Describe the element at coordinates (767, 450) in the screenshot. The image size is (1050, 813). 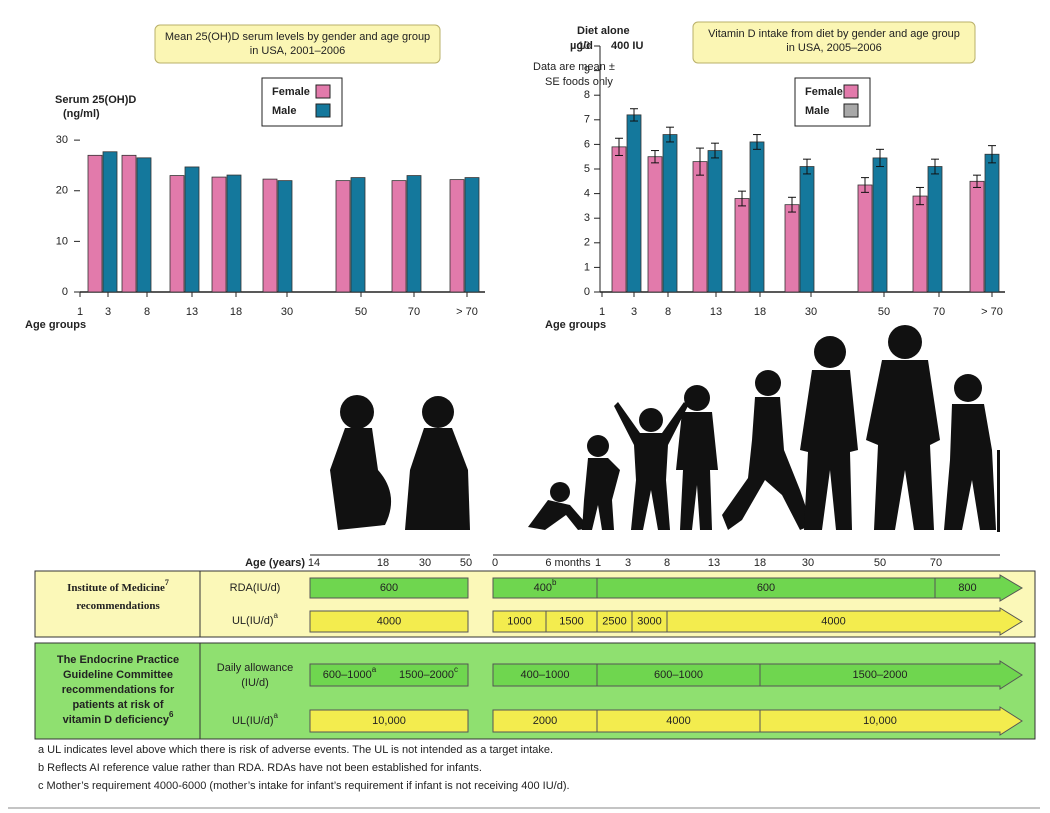
I see `teen-girl` at that location.